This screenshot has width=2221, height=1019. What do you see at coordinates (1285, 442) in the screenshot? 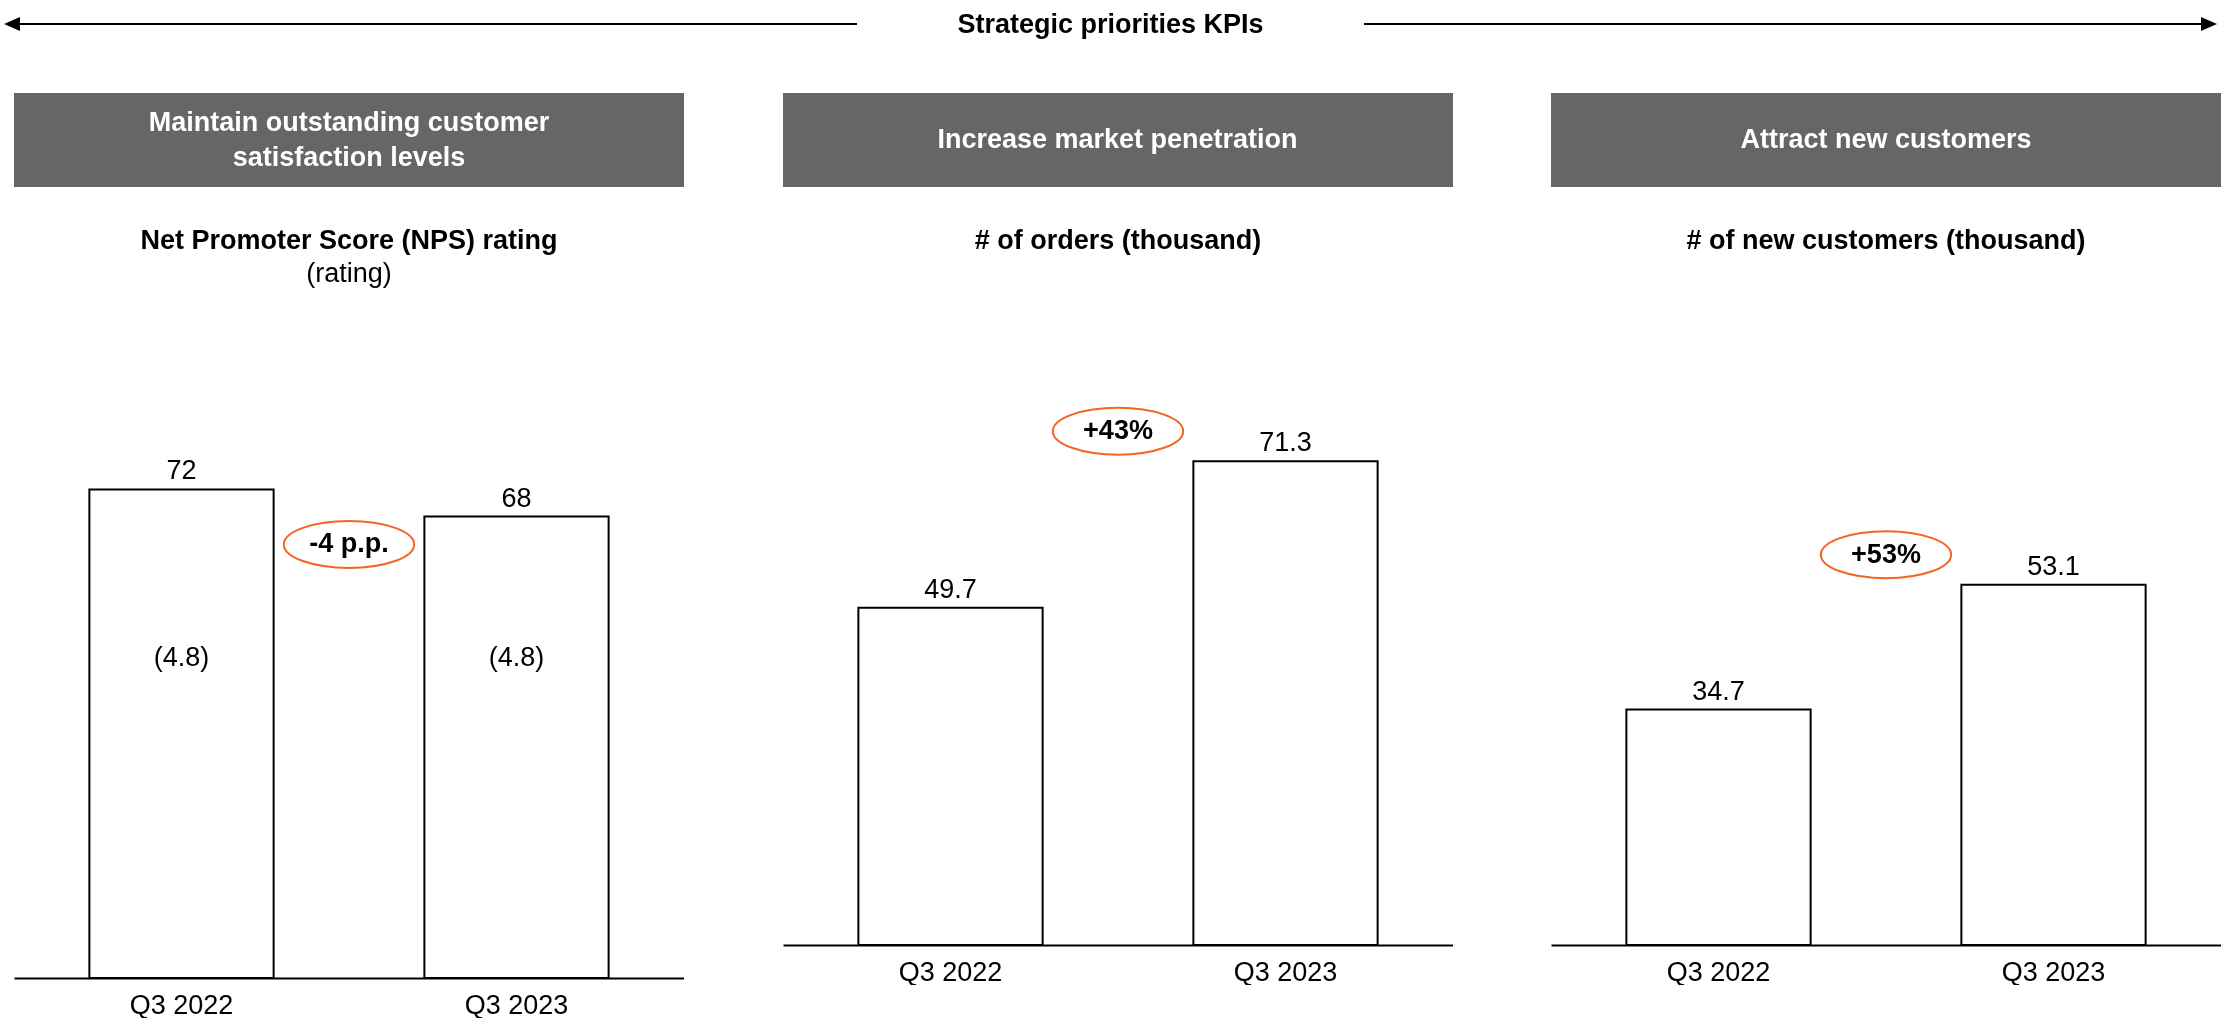
I see `data-label: 71.3` at bounding box center [1285, 442].